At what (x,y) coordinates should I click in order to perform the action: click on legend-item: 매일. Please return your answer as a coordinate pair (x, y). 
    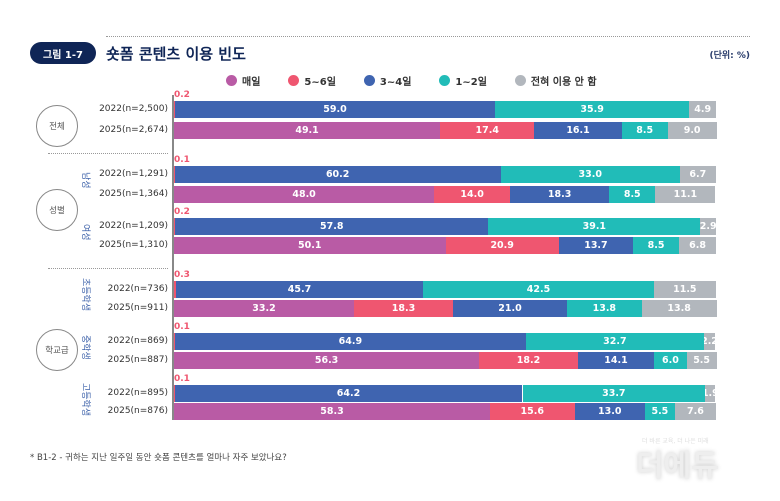
    Looking at the image, I should click on (243, 80).